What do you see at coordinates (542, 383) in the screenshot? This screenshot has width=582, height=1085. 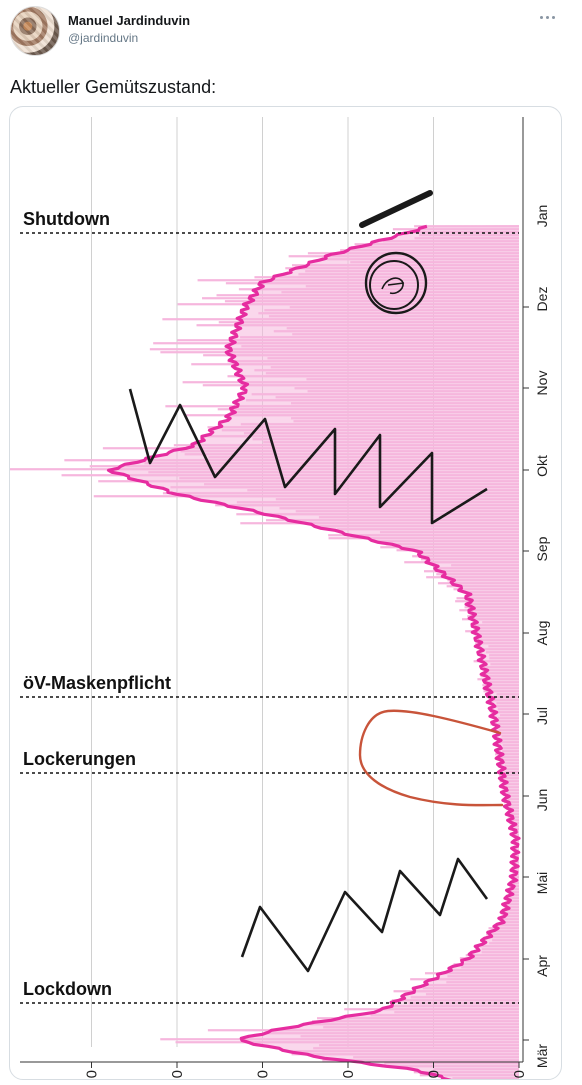 I see `month-label: Nov` at bounding box center [542, 383].